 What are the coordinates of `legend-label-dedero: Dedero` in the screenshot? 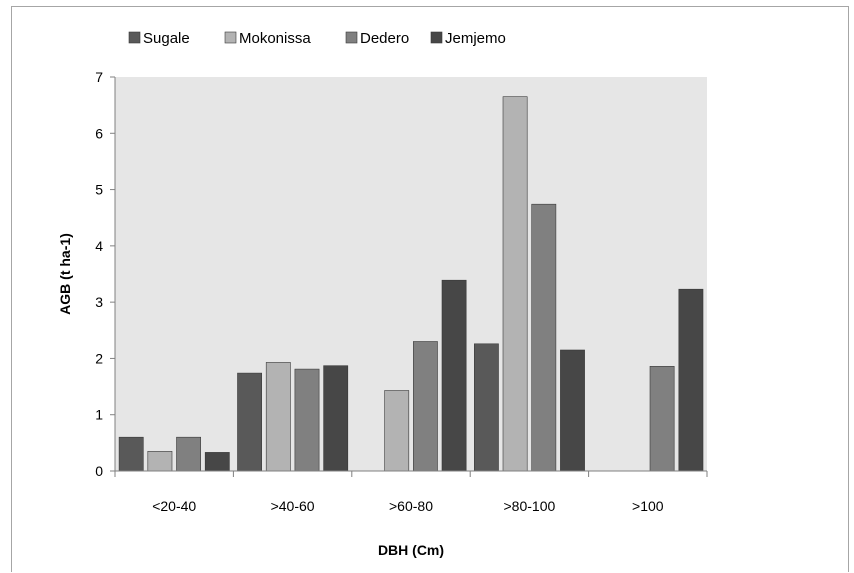 It's located at (384, 38).